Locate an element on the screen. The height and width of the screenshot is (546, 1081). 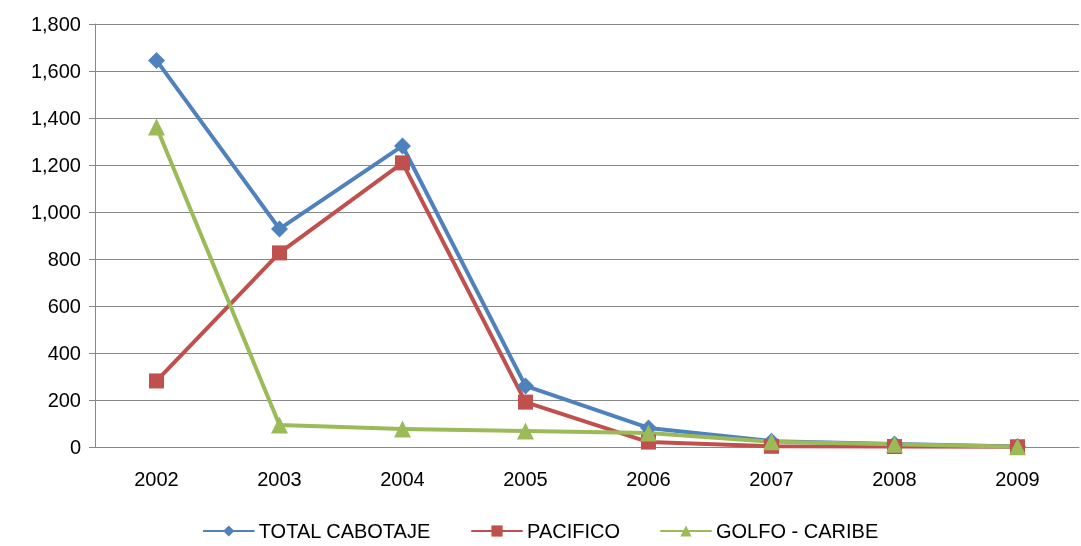
x-tick-label: 2002 is located at coordinates (156, 479).